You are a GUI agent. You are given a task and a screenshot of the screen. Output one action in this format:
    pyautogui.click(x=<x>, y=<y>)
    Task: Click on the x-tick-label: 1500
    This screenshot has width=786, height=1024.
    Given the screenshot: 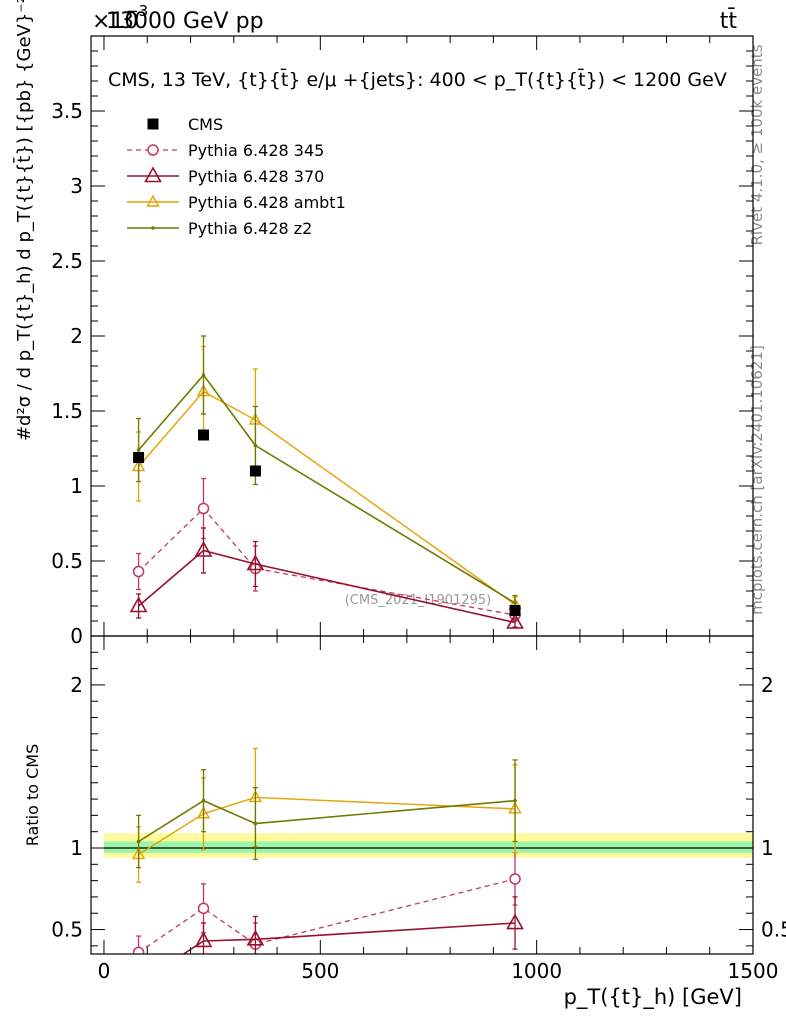 What is the action you would take?
    pyautogui.click(x=753, y=971)
    